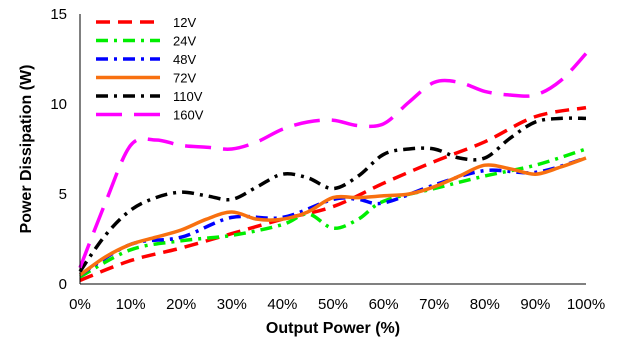 The height and width of the screenshot is (342, 623). Describe the element at coordinates (184, 22) in the screenshot. I see `legend-label-12v: 12V` at that location.